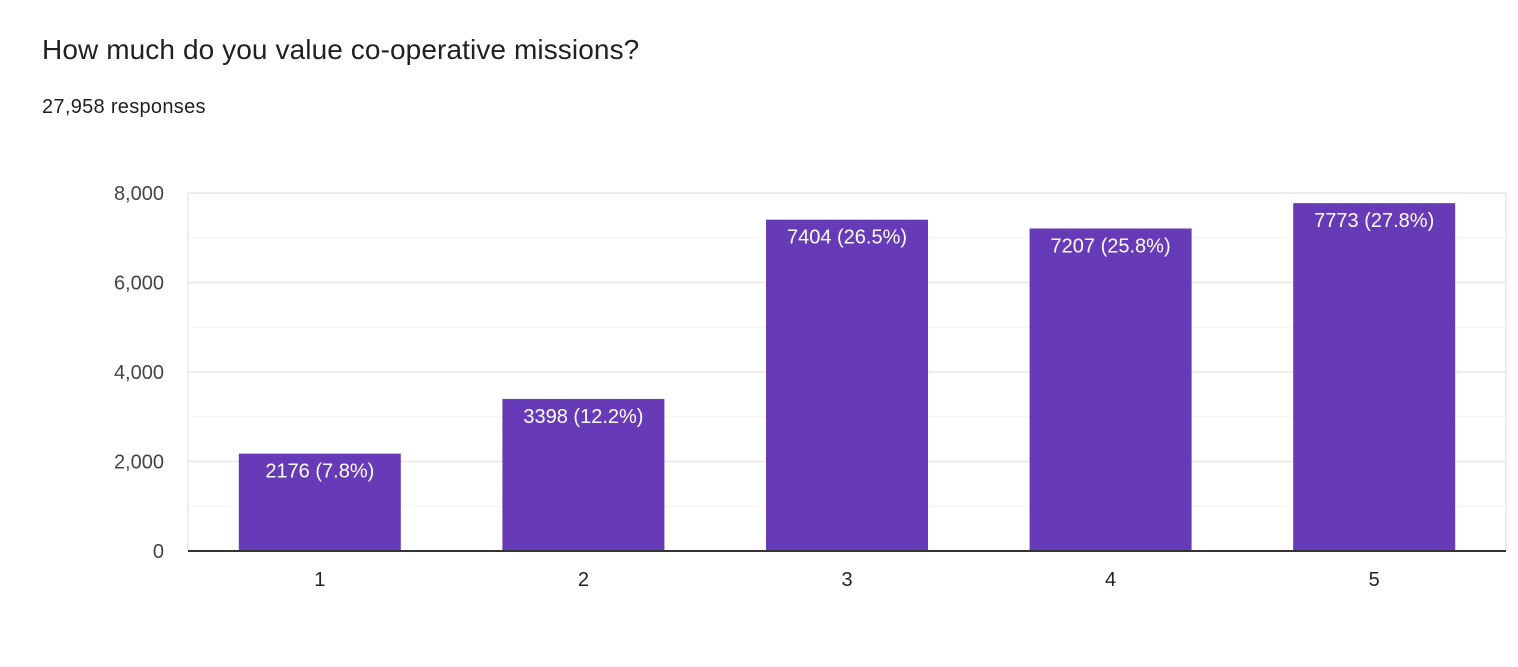 Image resolution: width=1518 pixels, height=667 pixels. What do you see at coordinates (847, 238) in the screenshot?
I see `bar-data-label: 7404 (26.5%)` at bounding box center [847, 238].